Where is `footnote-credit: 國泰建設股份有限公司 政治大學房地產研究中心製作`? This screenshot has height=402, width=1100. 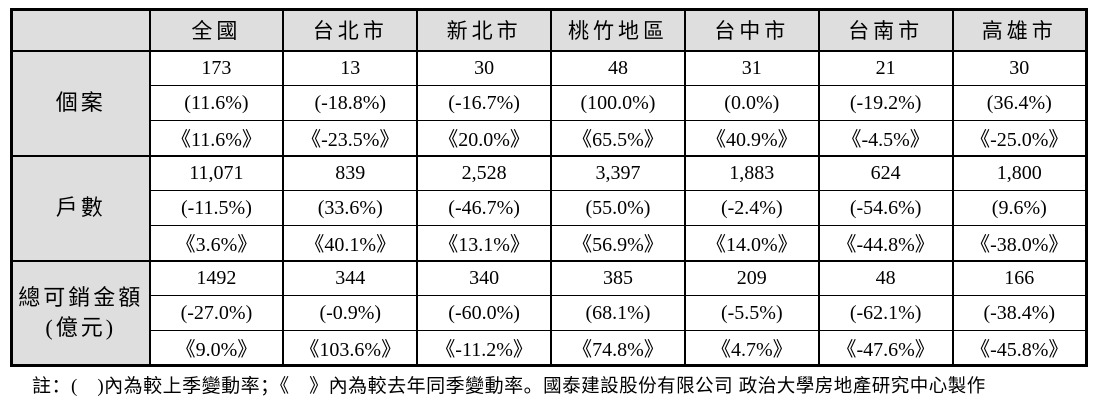 footnote-credit: 國泰建設股份有限公司 政治大學房地產研究中心製作 is located at coordinates (764, 385).